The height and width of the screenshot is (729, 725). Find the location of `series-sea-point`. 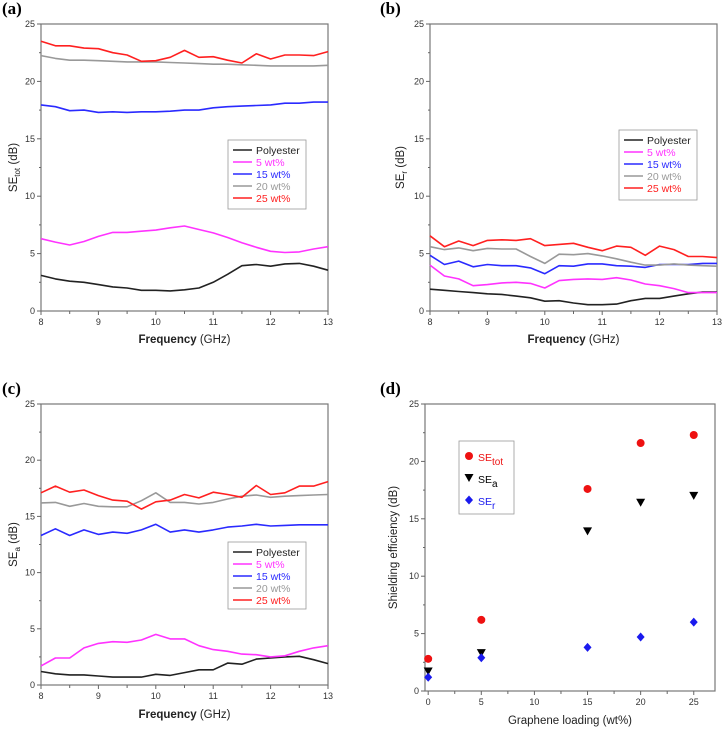

series-sea-point is located at coordinates (481, 653).